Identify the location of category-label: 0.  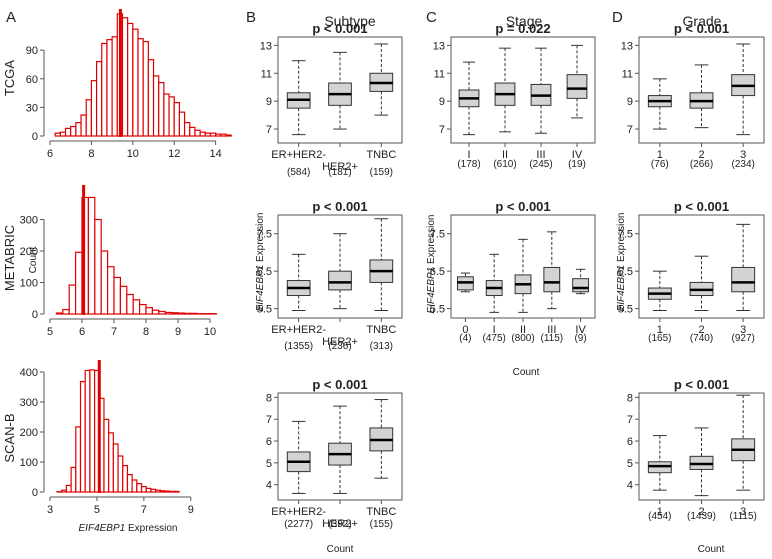
(465, 330).